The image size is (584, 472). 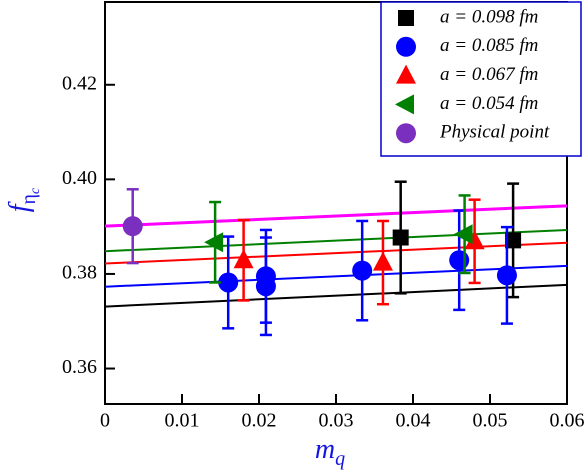 What do you see at coordinates (259, 421) in the screenshot?
I see `x-tick-label: 0.02` at bounding box center [259, 421].